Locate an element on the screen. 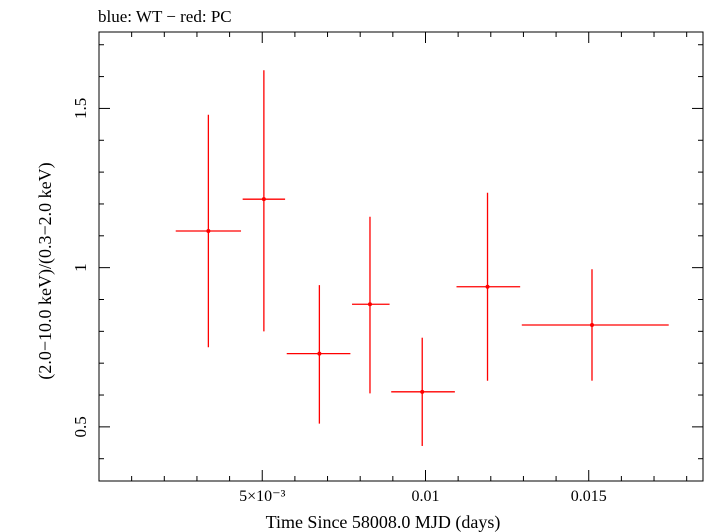 The width and height of the screenshot is (705, 532). y-tick-label: 0.5 is located at coordinates (80, 426).